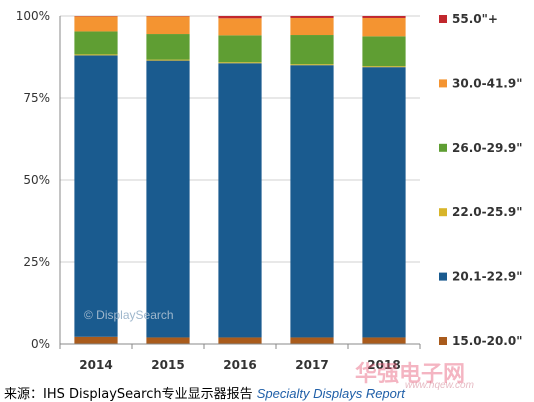 The height and width of the screenshot is (402, 534). Describe the element at coordinates (36, 262) in the screenshot. I see `y-tick-label: 25%` at that location.